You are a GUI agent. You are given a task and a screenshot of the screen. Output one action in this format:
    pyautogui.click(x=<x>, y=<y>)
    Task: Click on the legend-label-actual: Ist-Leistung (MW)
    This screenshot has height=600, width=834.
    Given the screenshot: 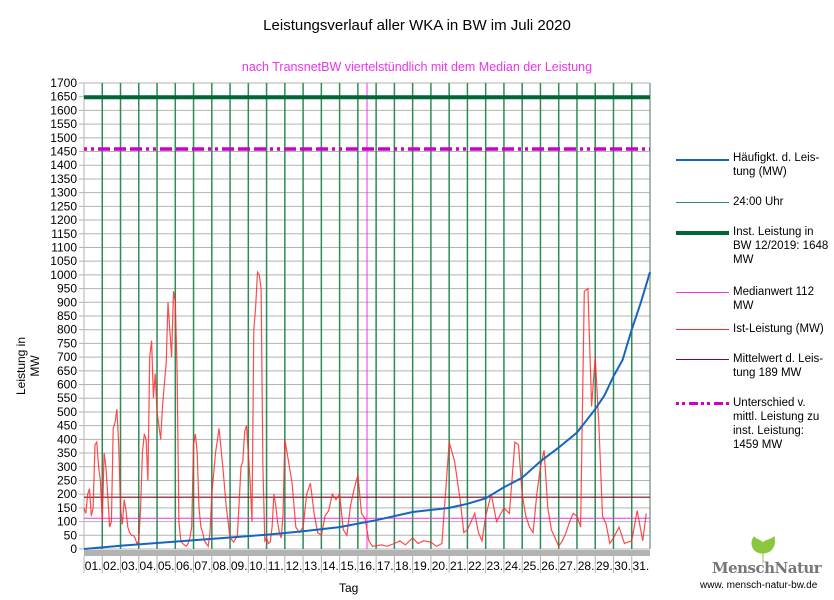 What is the action you would take?
    pyautogui.click(x=778, y=329)
    